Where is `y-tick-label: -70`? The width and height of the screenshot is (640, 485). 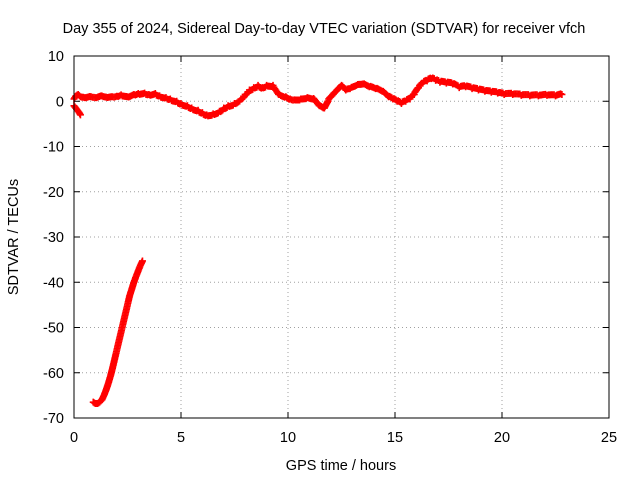 y-tick-label: -70 is located at coordinates (53, 419).